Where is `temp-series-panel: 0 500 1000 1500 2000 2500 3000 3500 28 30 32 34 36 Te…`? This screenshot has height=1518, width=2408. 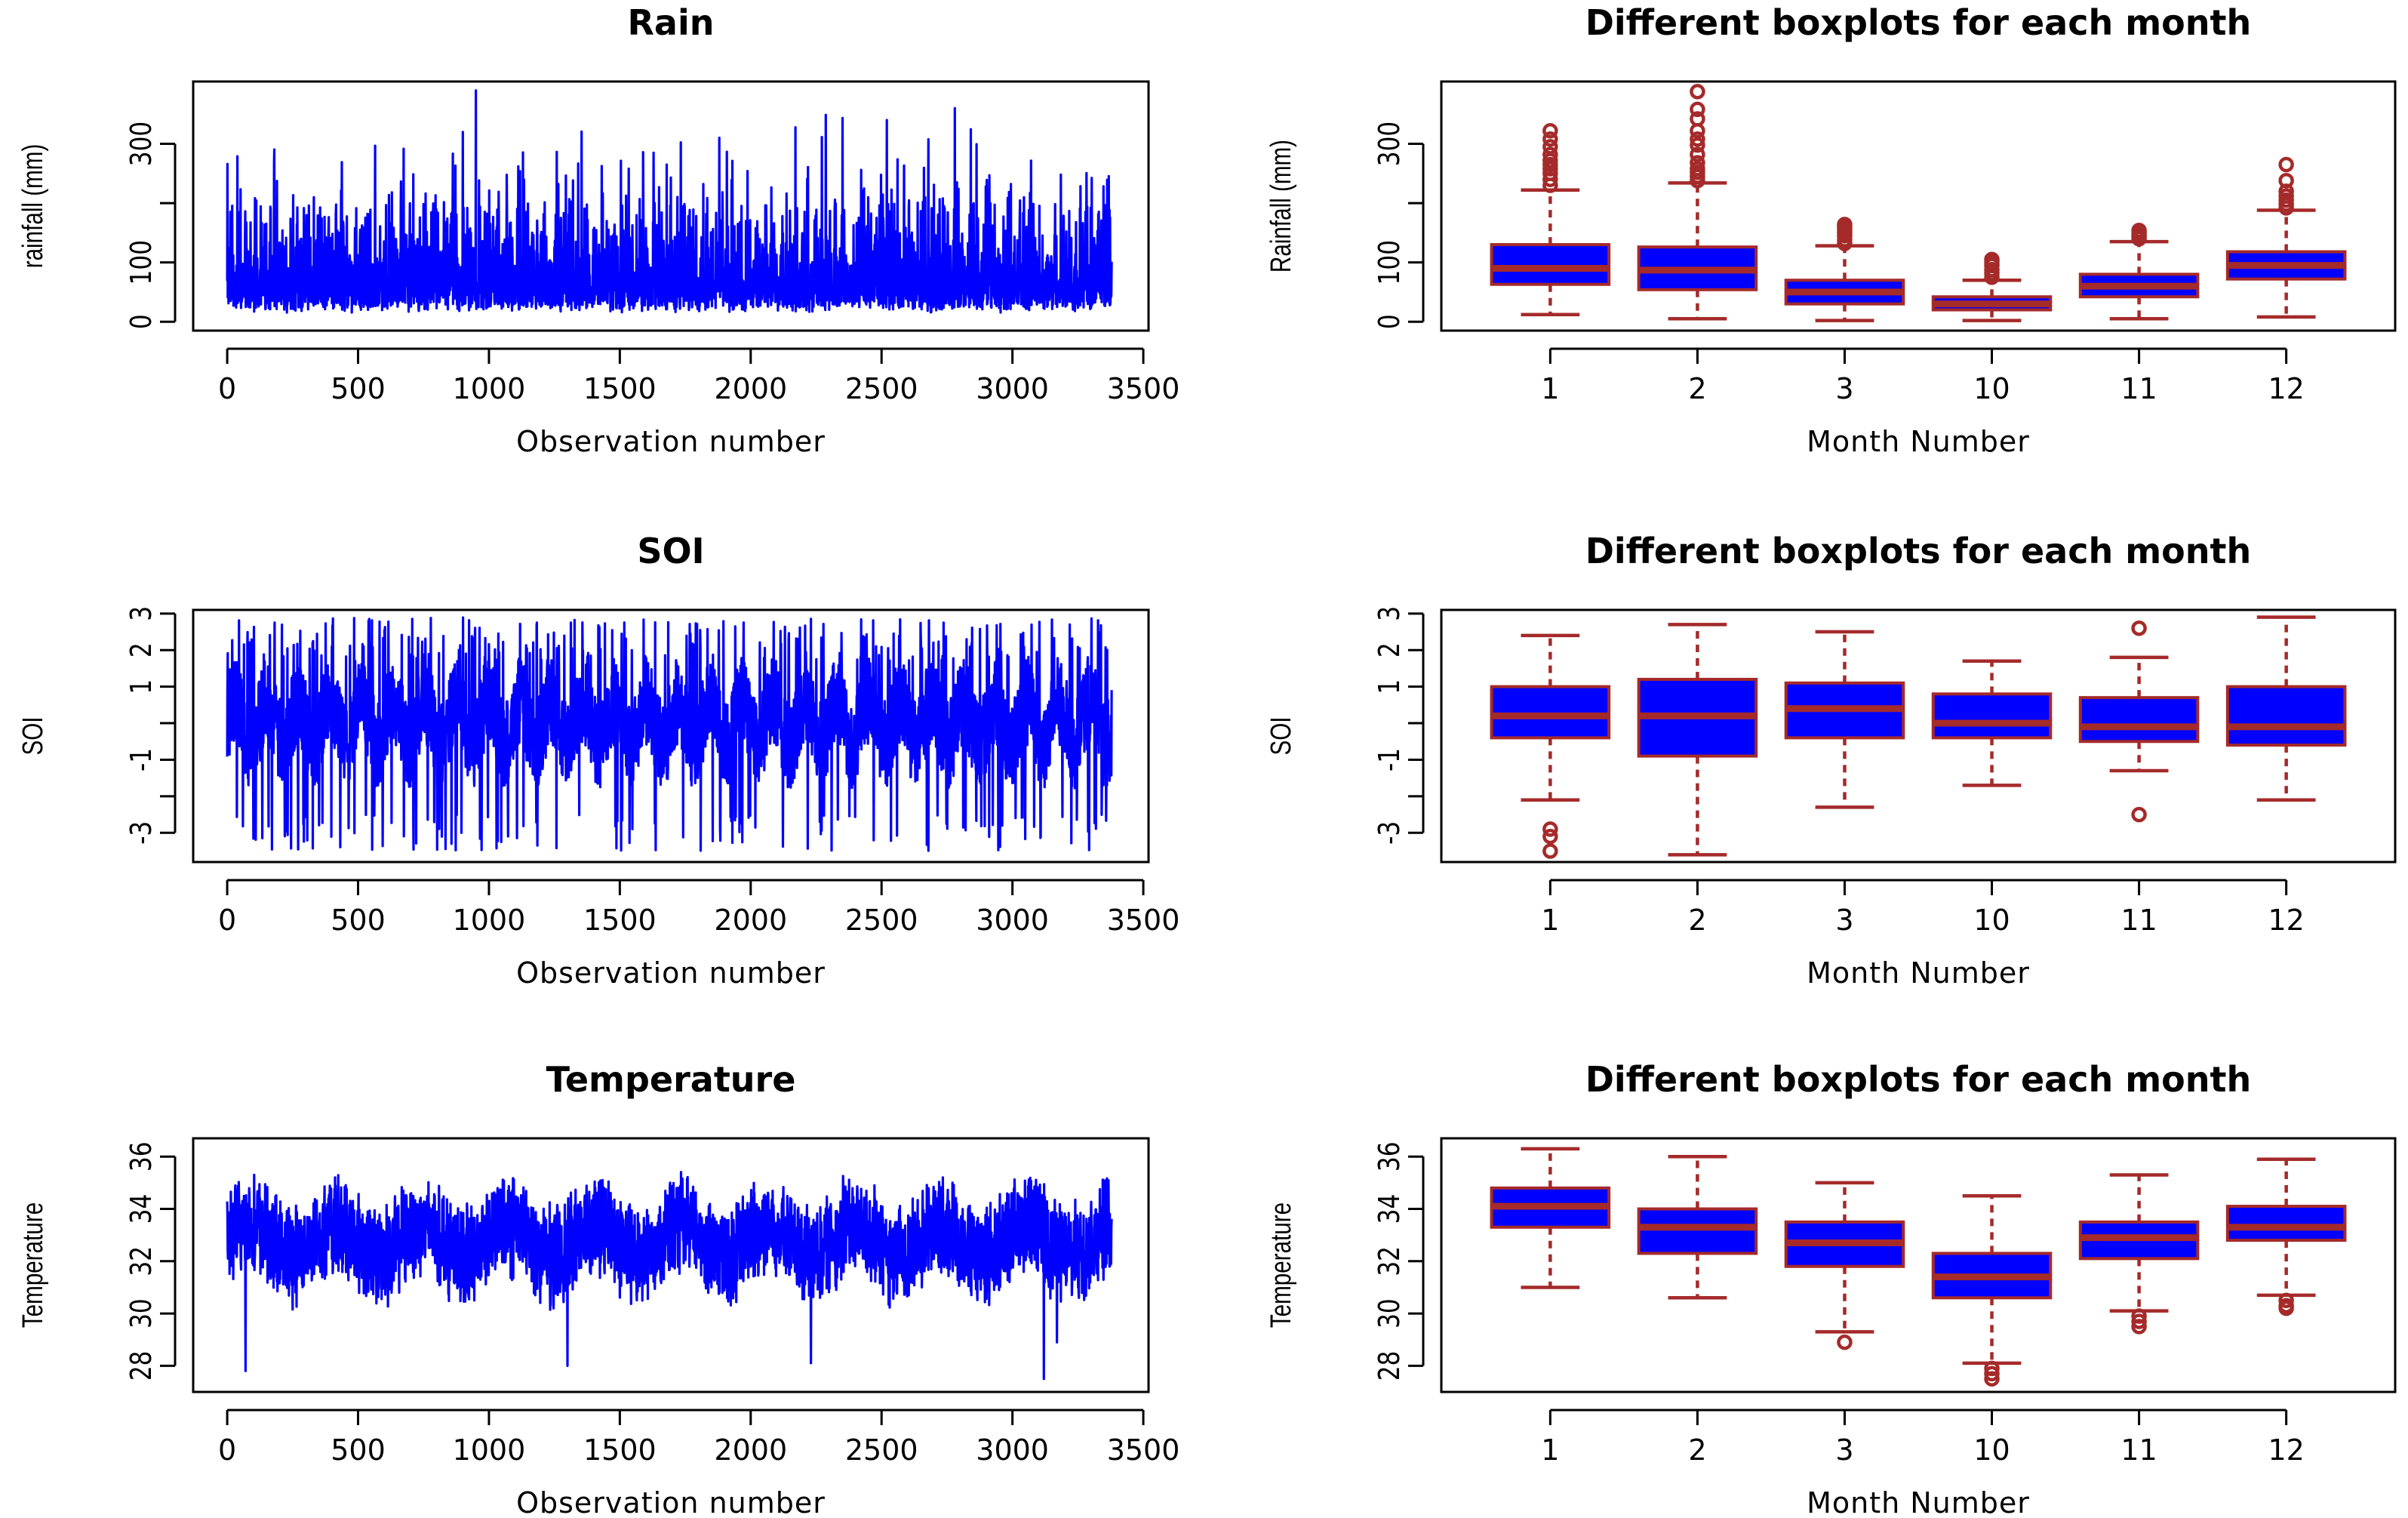
temp-series-panel: 0 500 1000 1500 2000 2500 3000 3500 28 30 32 34 36 Te… is located at coordinates (598, 1288).